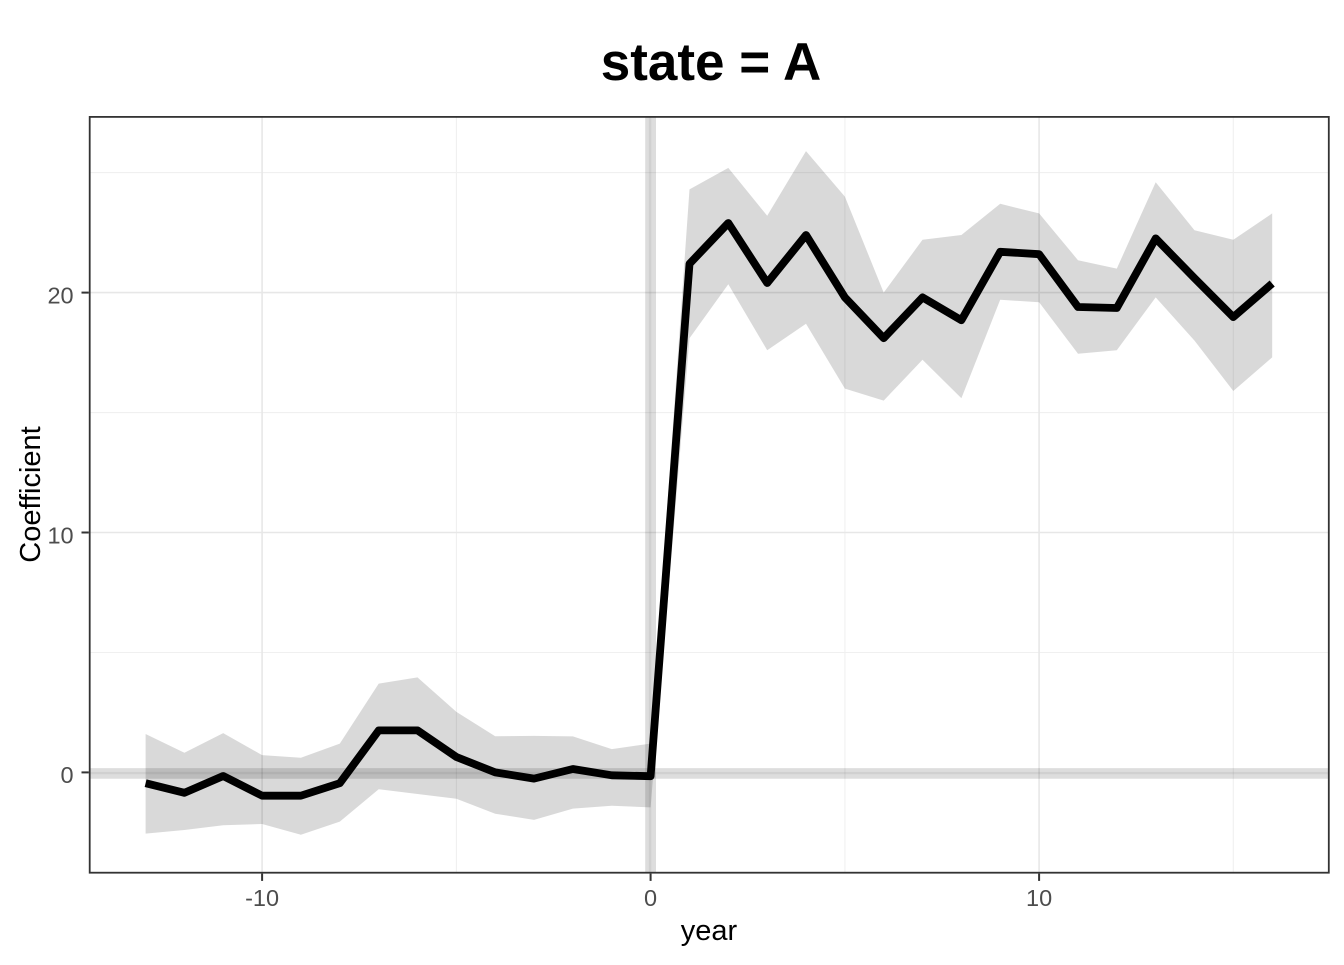 The height and width of the screenshot is (965, 1344). I want to click on svg-text: 20, so click(60, 295).